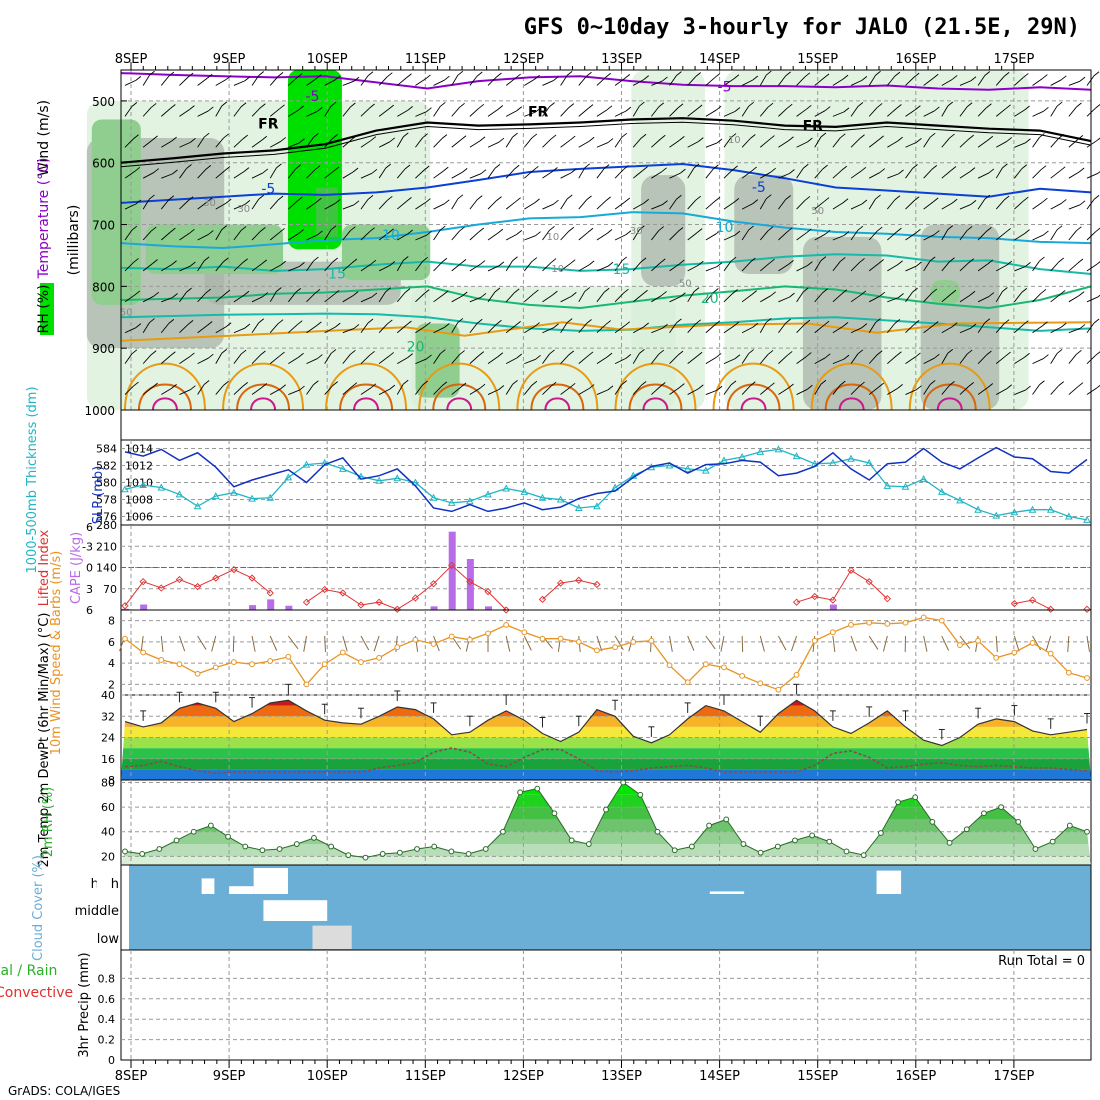  What do you see at coordinates (108, 759) in the screenshot?
I see `temp-tick-label: 16` at bounding box center [108, 759].